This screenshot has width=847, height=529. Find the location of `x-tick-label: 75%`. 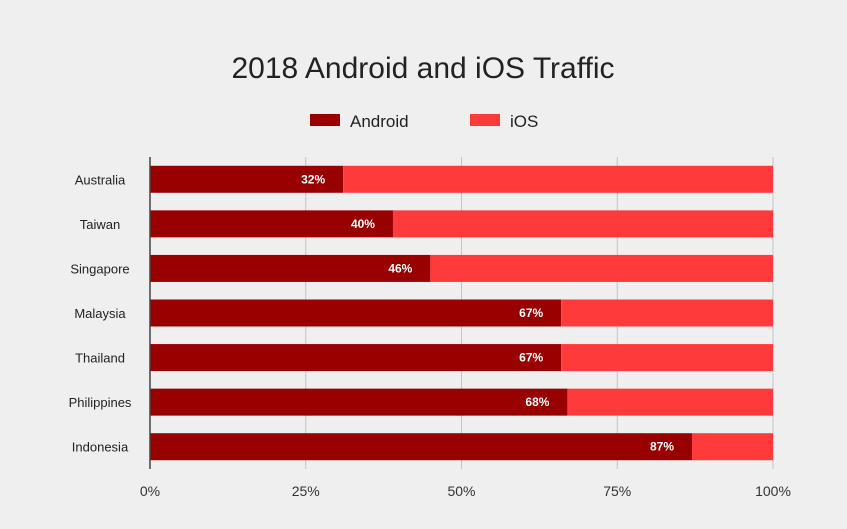

x-tick-label: 75% is located at coordinates (617, 491).